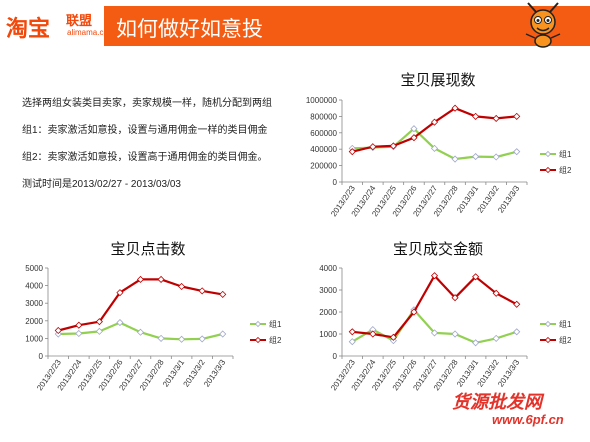  Describe the element at coordinates (543, 25) in the screenshot. I see `ant-mascot-icon` at that location.